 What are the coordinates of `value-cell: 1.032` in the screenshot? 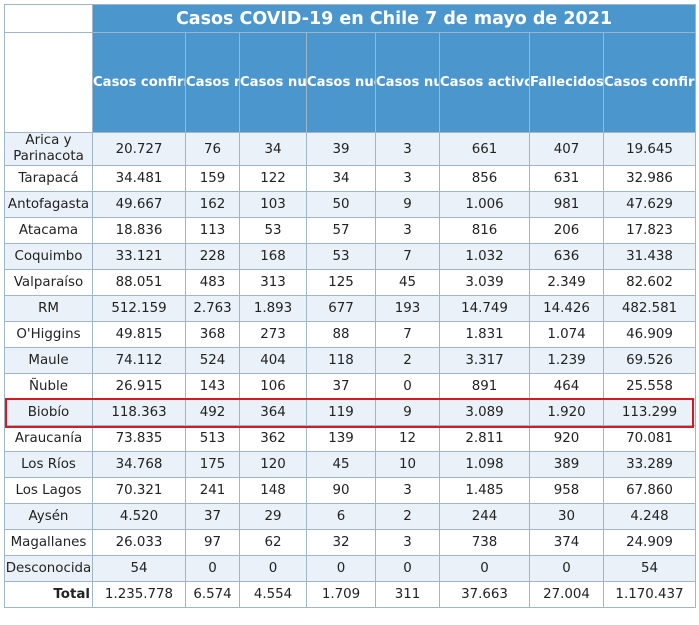 It's located at (484, 256).